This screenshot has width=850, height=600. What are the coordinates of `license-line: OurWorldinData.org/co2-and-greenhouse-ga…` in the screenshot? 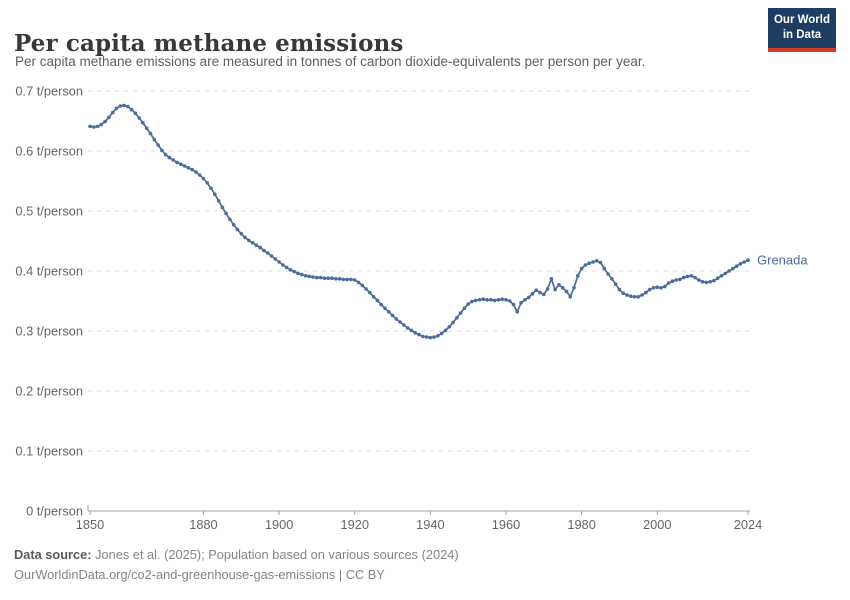 It's located at (199, 574).